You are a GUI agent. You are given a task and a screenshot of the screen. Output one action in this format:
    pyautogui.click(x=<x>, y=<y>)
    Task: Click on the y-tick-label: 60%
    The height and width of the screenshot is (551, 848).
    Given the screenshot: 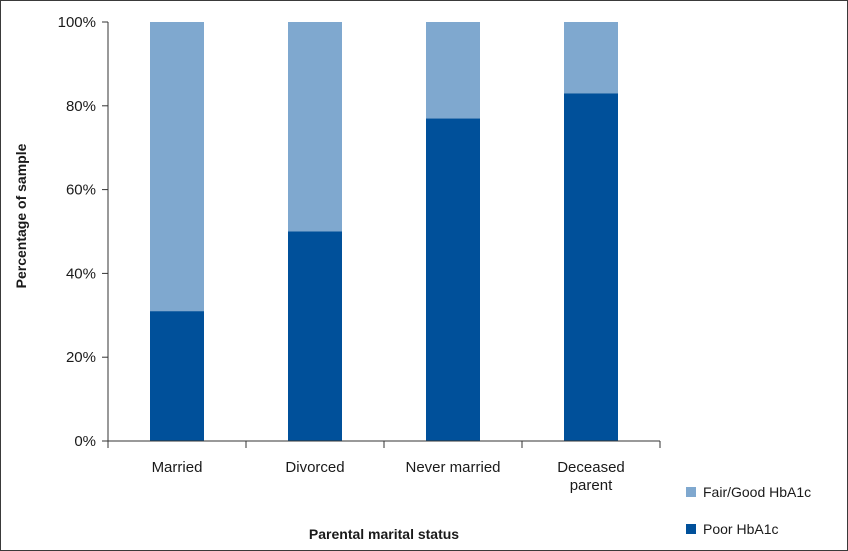 What is the action you would take?
    pyautogui.click(x=81, y=190)
    